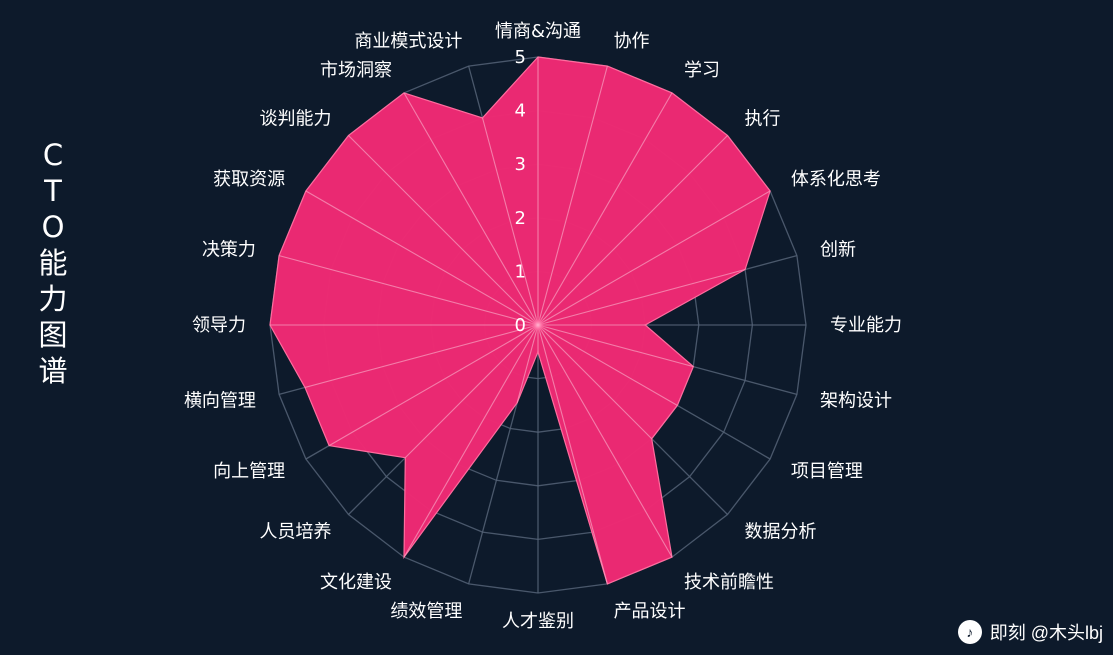  Describe the element at coordinates (408, 41) in the screenshot. I see `category-label: 商业模式设计` at that location.